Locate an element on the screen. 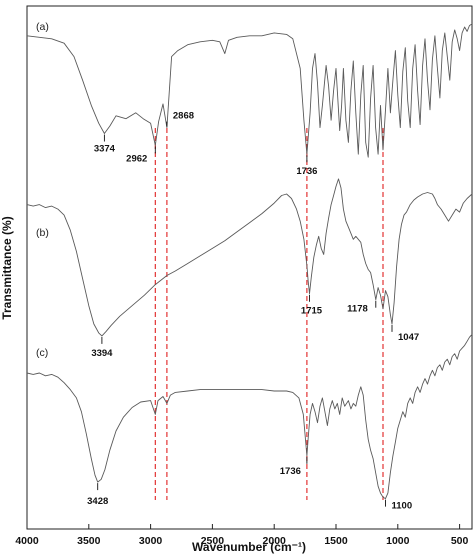 The image size is (474, 556). x-tick-label: 2500 is located at coordinates (213, 541).